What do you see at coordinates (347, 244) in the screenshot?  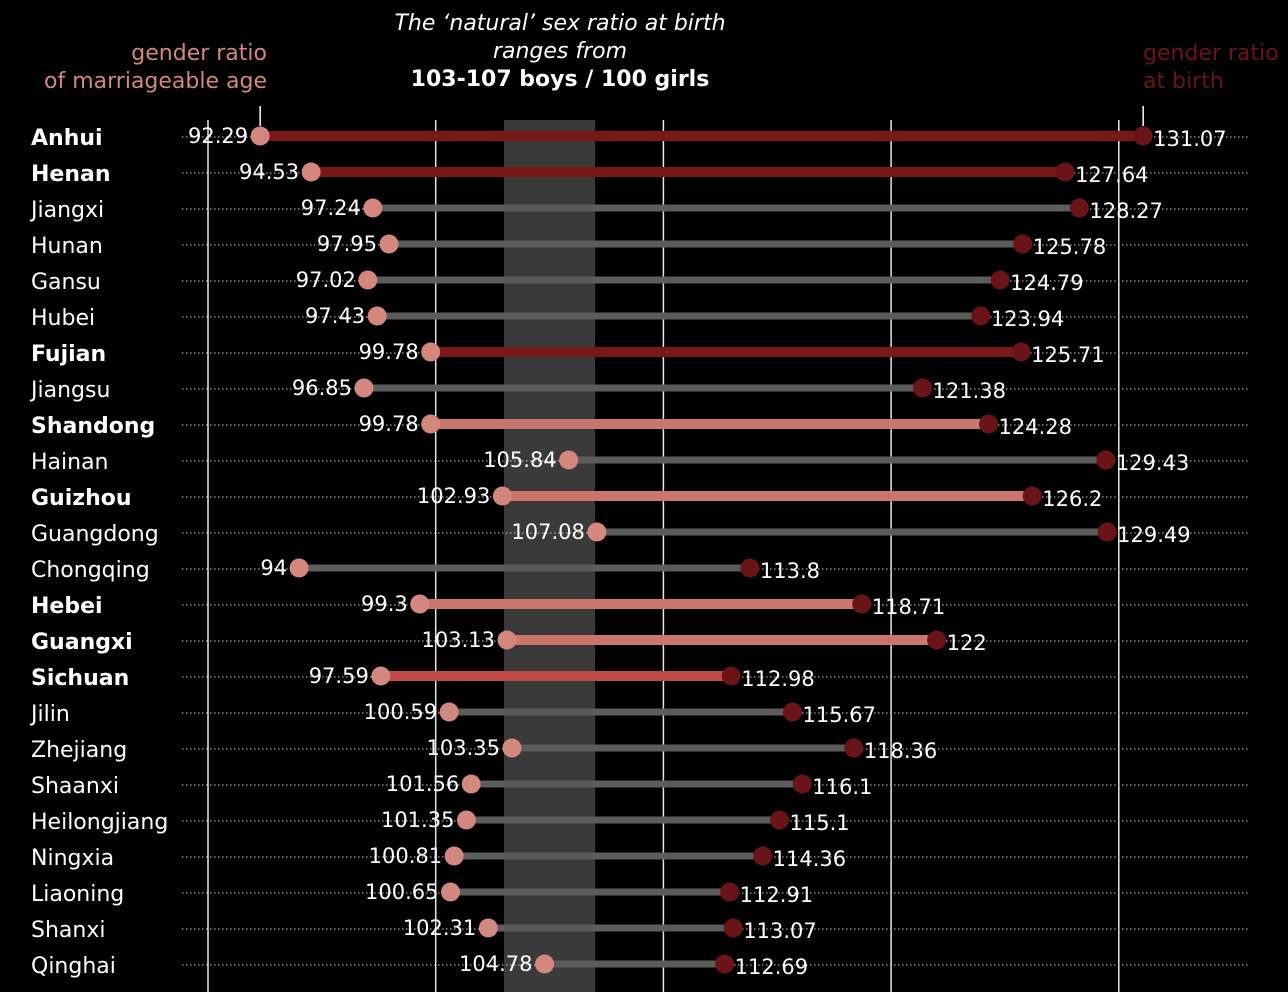 I see `marriageable-value: 97.95` at bounding box center [347, 244].